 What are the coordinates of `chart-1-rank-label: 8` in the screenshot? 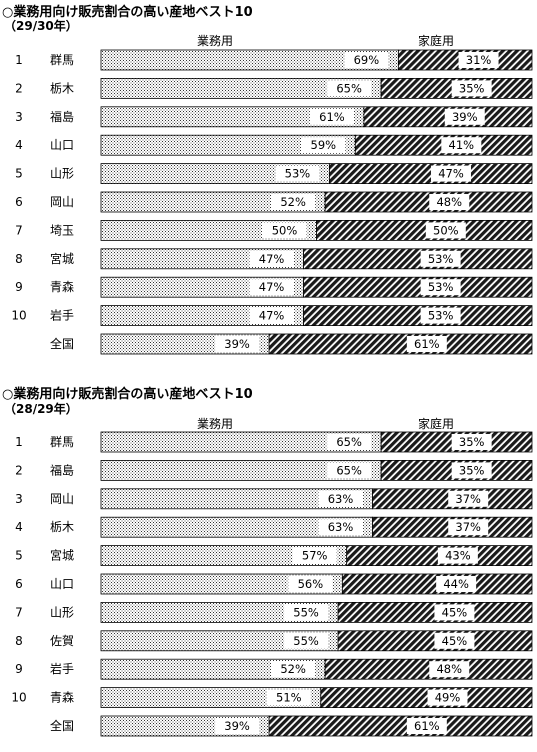 It's located at (19, 259).